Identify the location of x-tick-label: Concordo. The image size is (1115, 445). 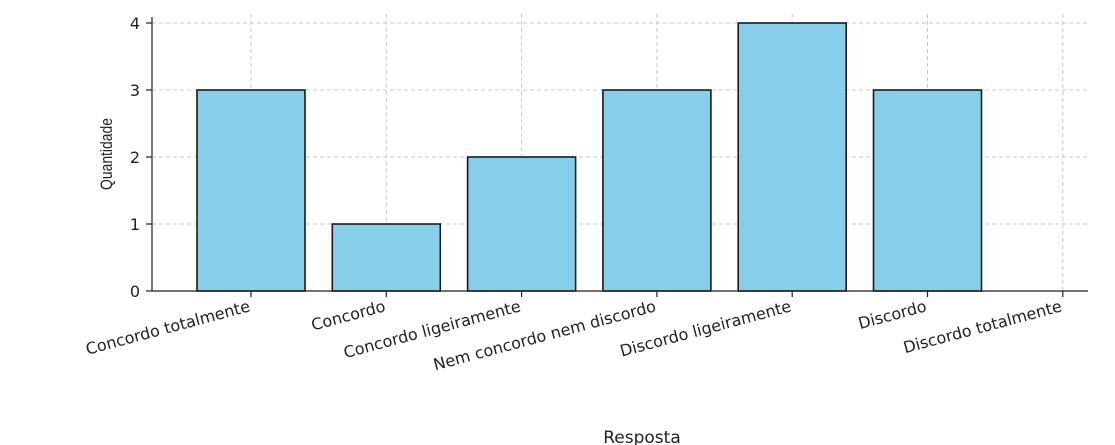
(348, 316).